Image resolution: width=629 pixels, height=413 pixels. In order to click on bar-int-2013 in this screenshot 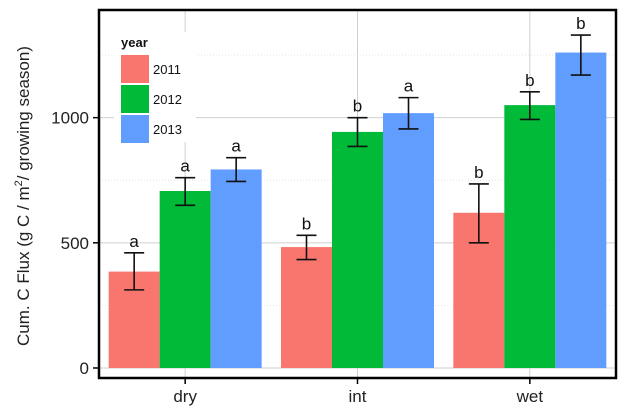, I will do `click(408, 240)`.